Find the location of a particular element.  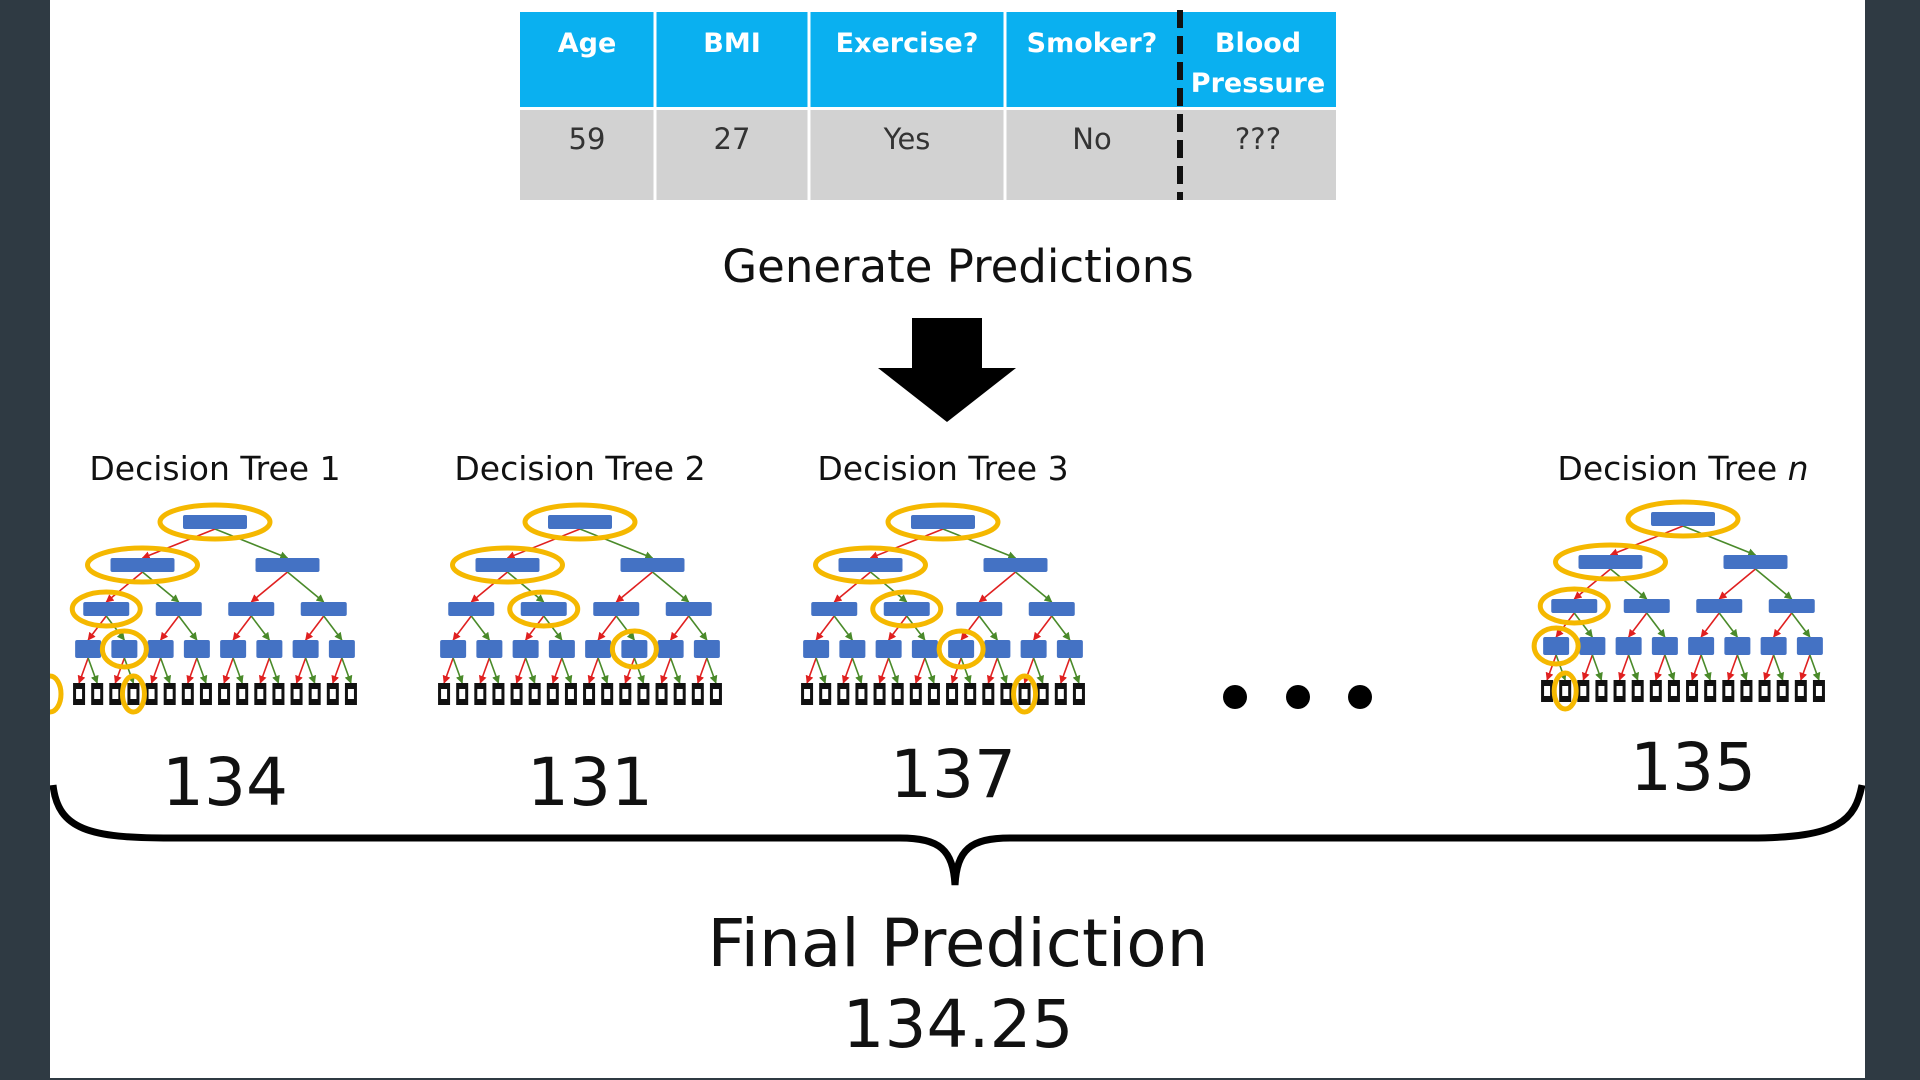

tree-prediction: 135 is located at coordinates (1693, 767).